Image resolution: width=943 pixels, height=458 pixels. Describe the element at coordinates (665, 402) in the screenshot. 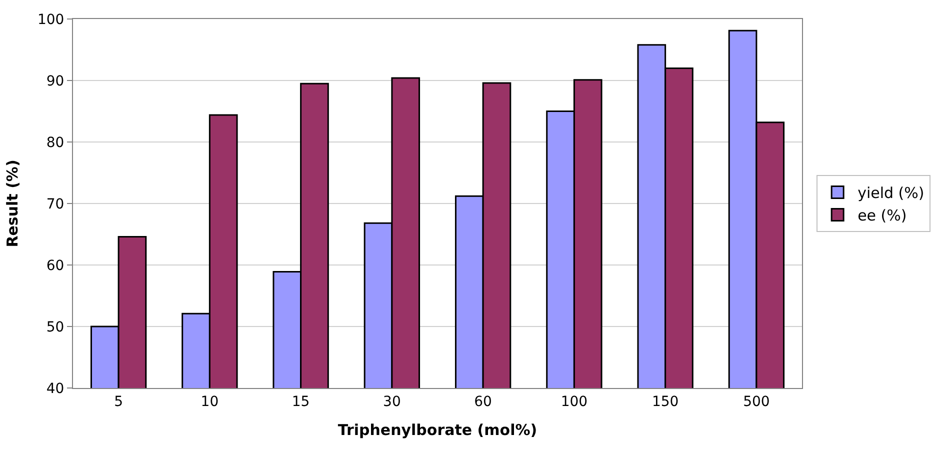

I see `x-tick-label: 150` at that location.